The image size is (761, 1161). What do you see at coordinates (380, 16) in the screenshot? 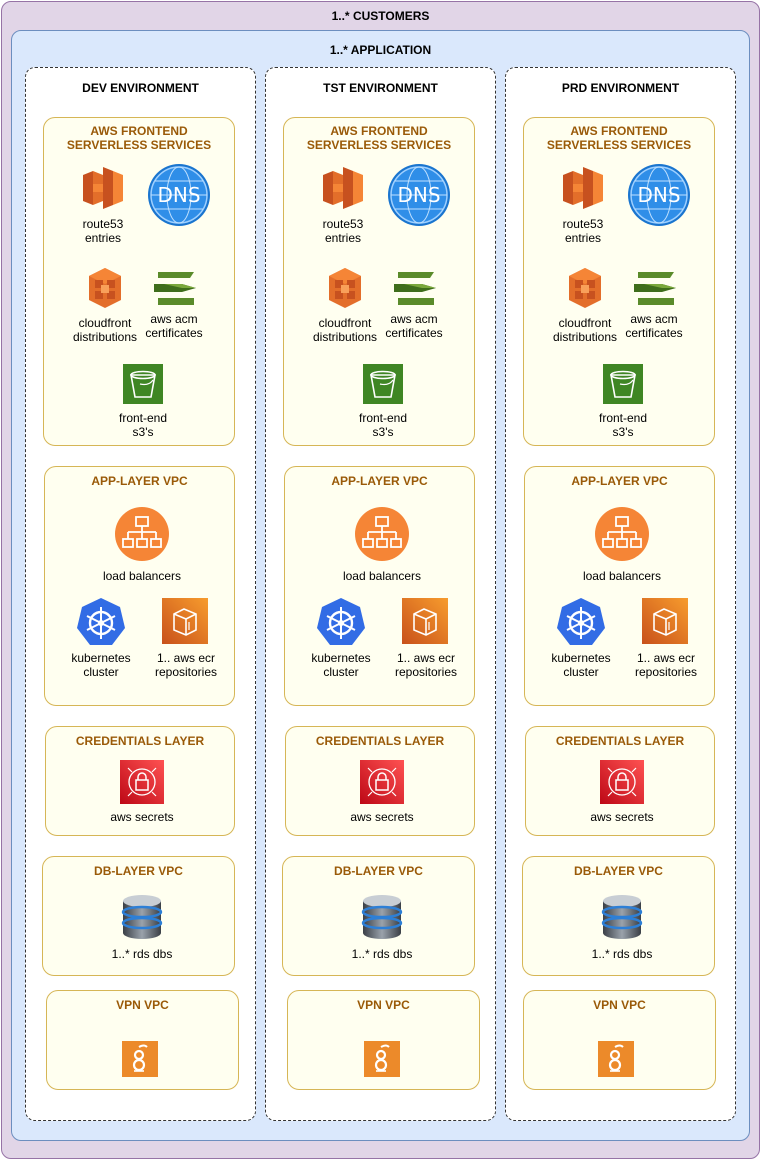
I see `customers-title: 1..* CUSTOMERS` at bounding box center [380, 16].